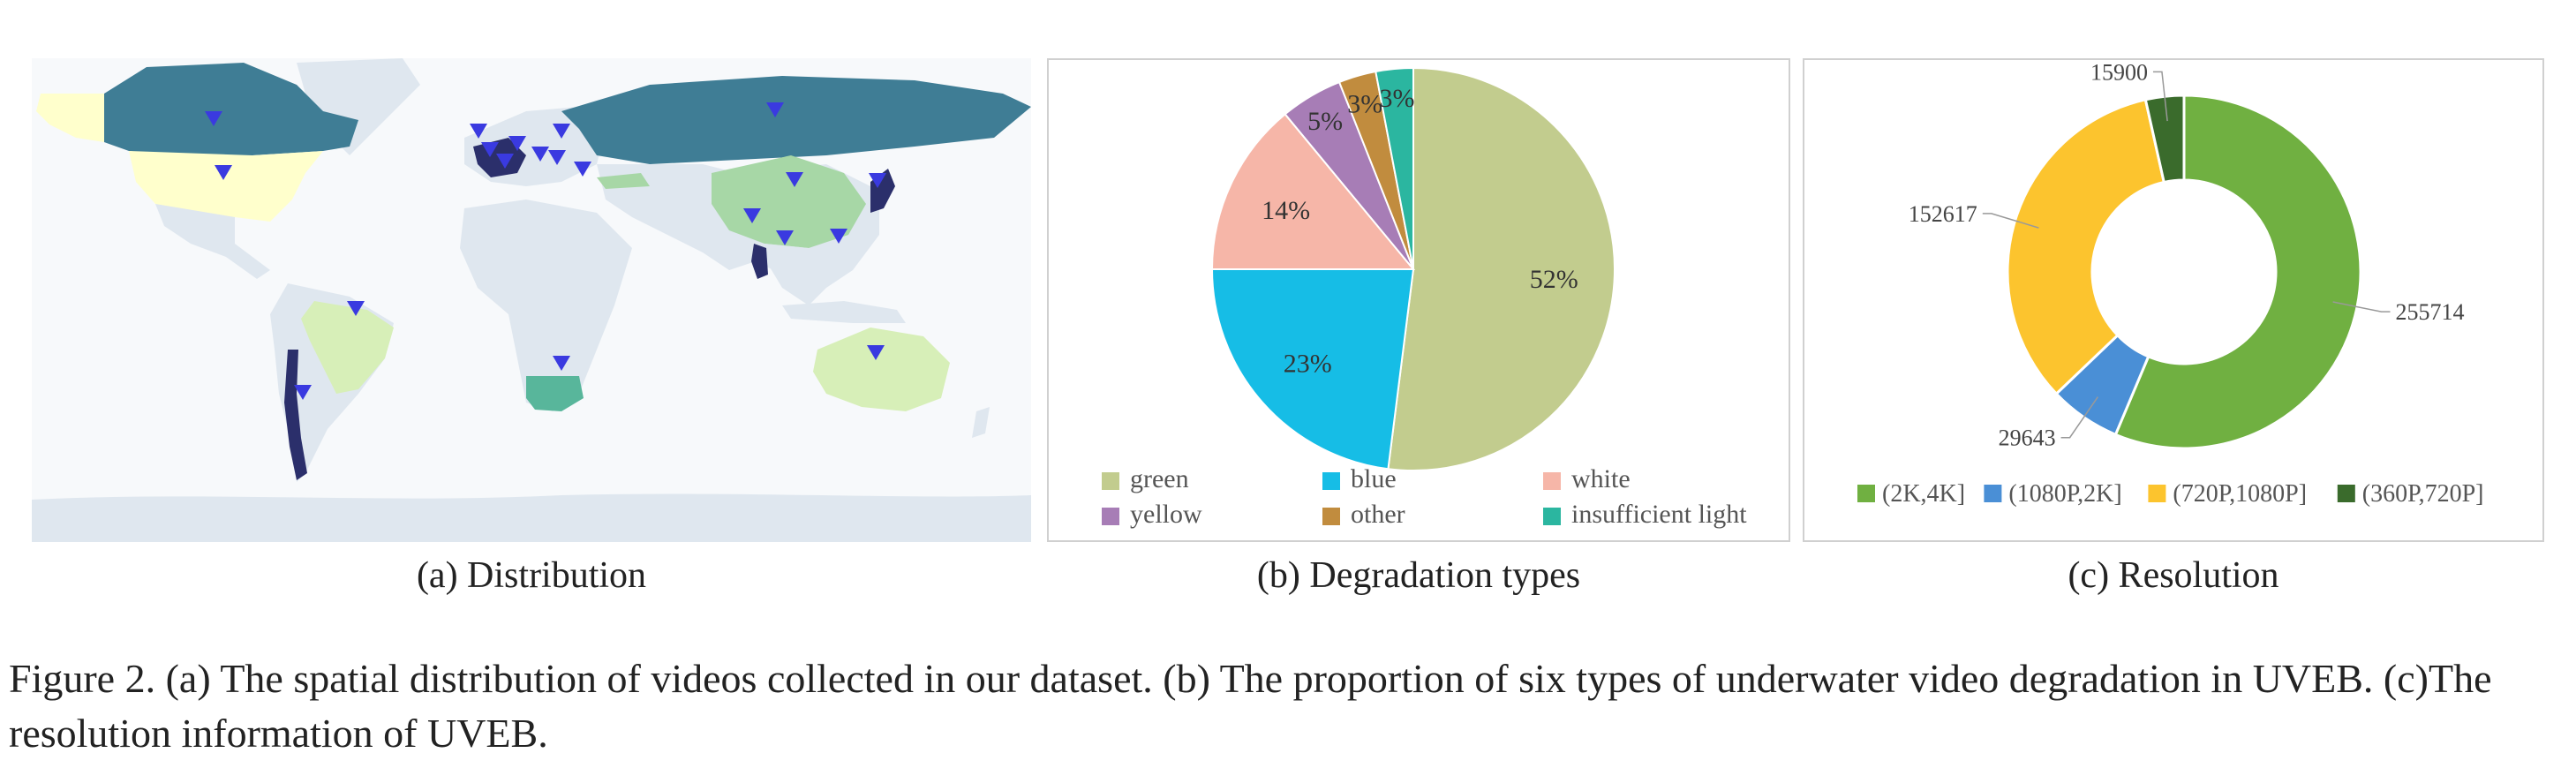 The width and height of the screenshot is (2576, 768). I want to click on donut-data-label: 15900, so click(2119, 72).